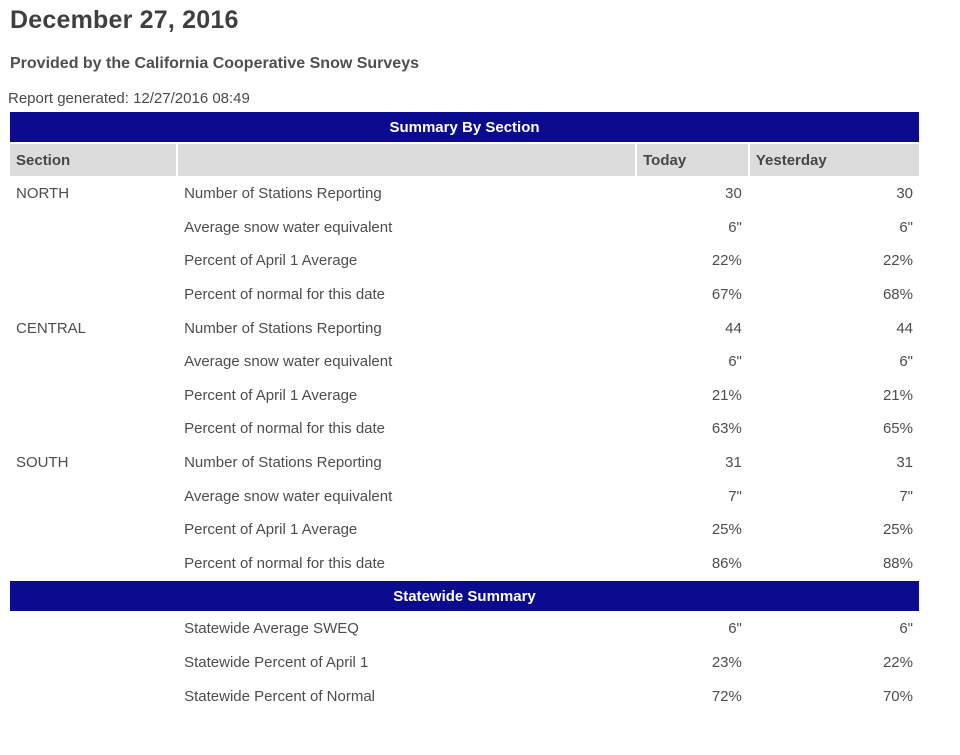 This screenshot has height=755, width=960. What do you see at coordinates (692, 261) in the screenshot?
I see `today-value-cell: 22%` at bounding box center [692, 261].